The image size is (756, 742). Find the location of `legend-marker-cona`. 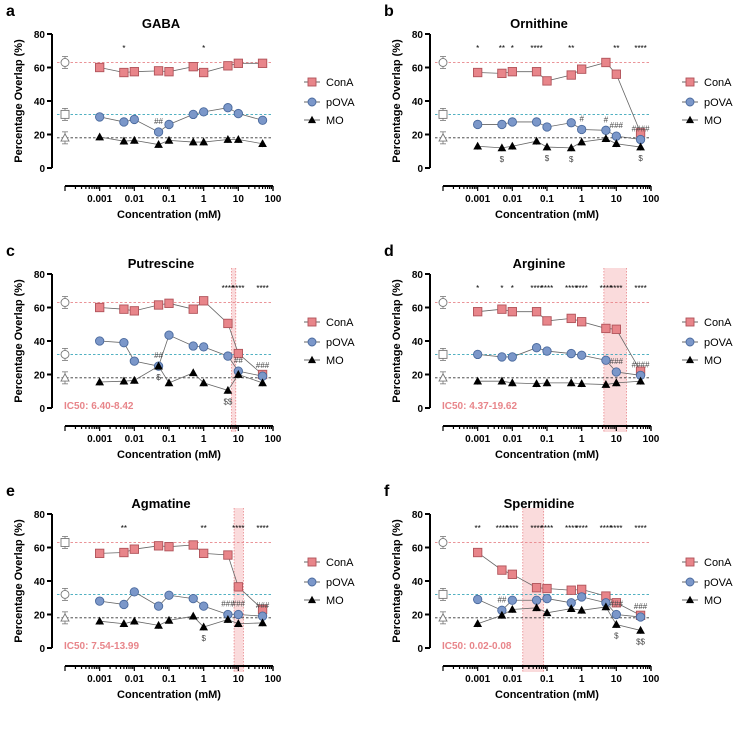

legend-marker-cona is located at coordinates (312, 322).